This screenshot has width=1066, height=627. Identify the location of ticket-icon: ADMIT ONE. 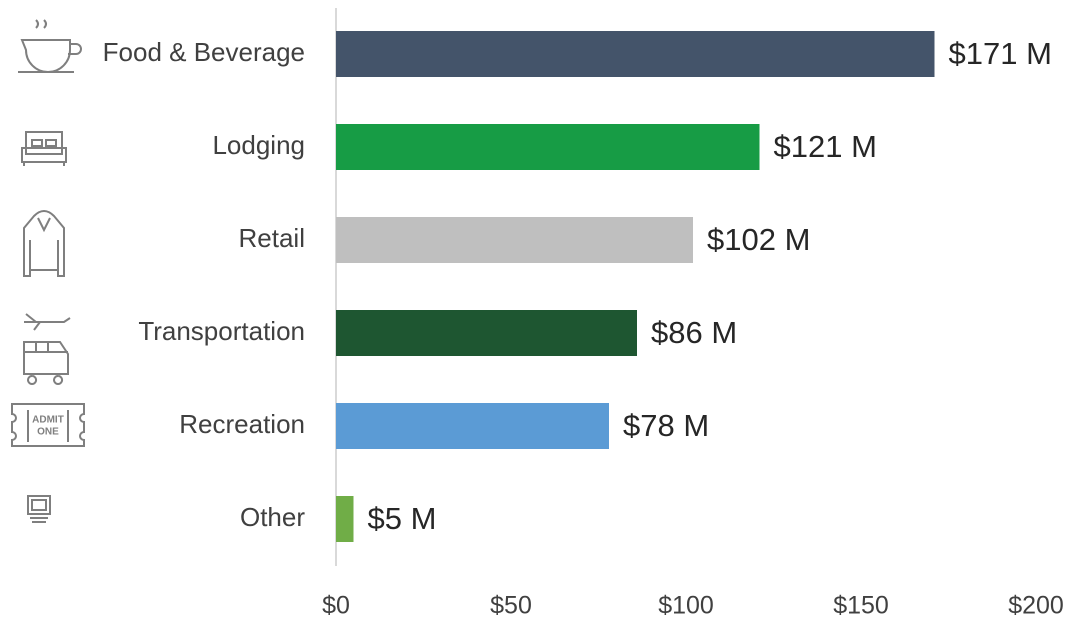
(48, 425).